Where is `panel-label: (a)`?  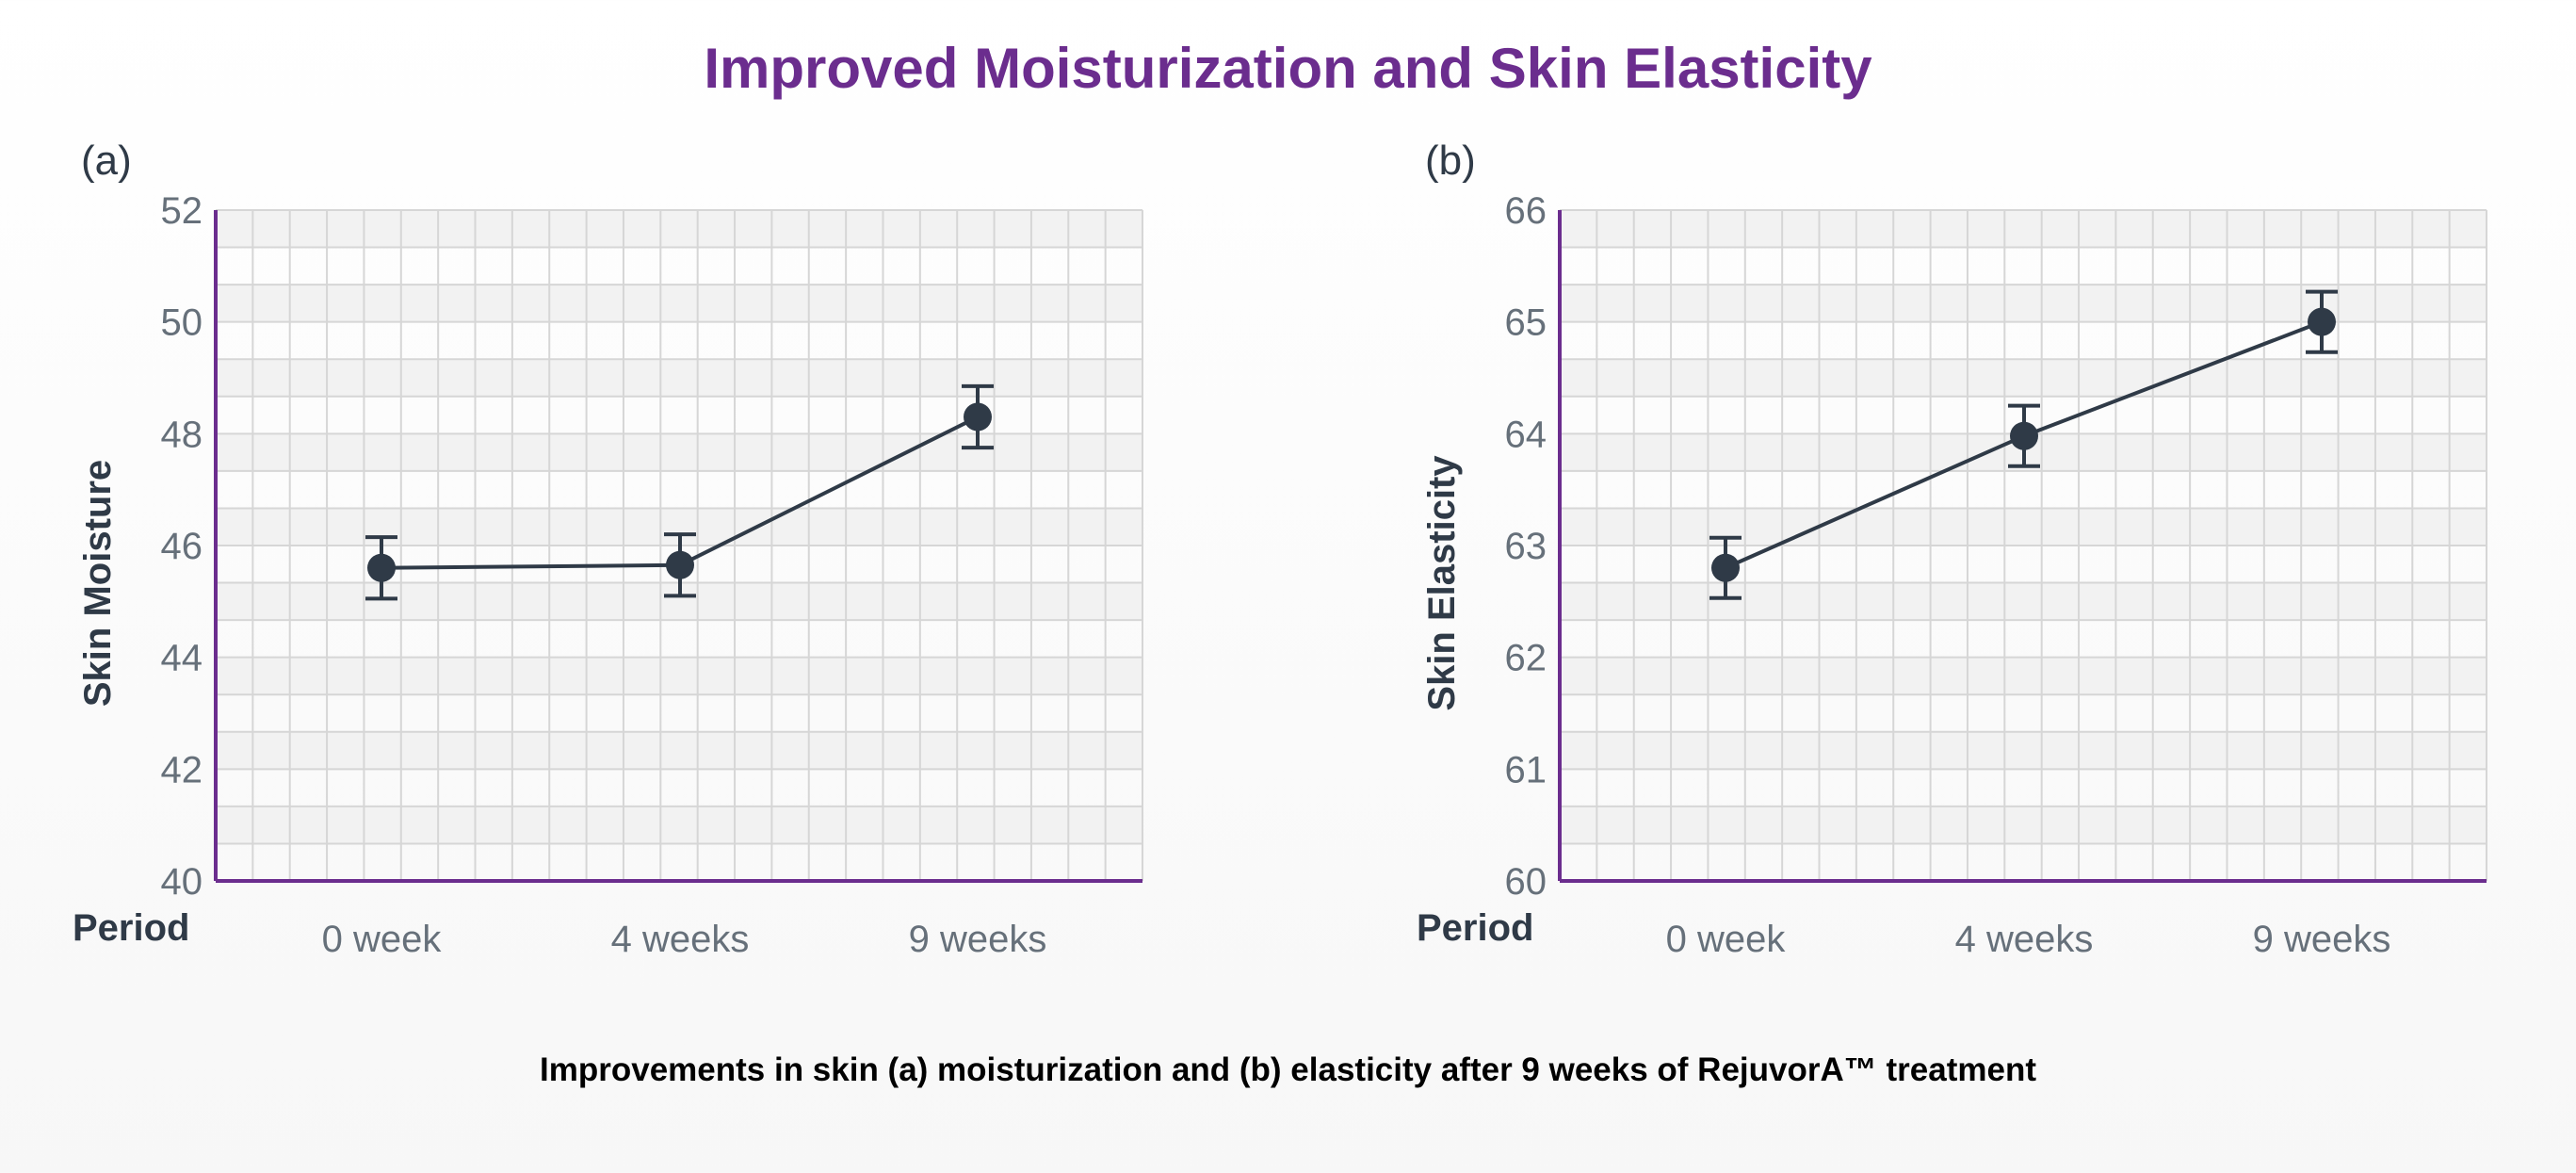 panel-label: (a) is located at coordinates (106, 161).